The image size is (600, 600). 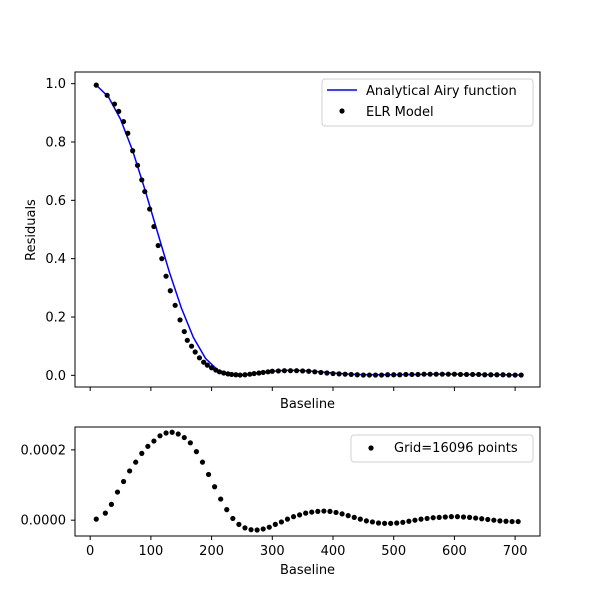 What do you see at coordinates (272, 551) in the screenshot?
I see `bottom-x-tick-label: 300` at bounding box center [272, 551].